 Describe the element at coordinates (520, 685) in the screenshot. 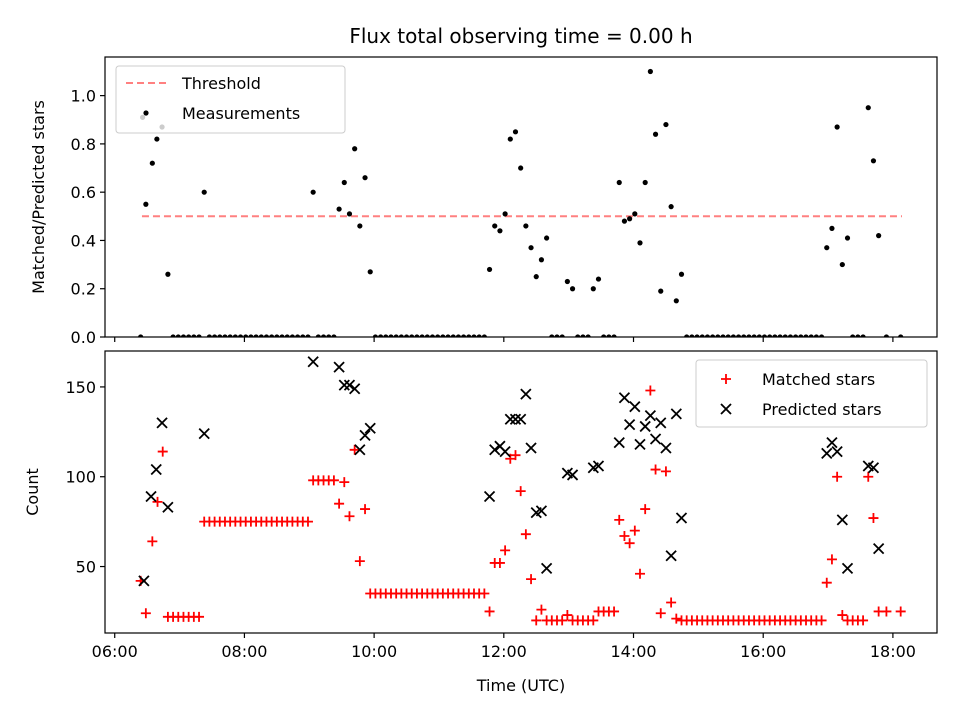

I see `x-axis-label: Time (UTC)` at that location.